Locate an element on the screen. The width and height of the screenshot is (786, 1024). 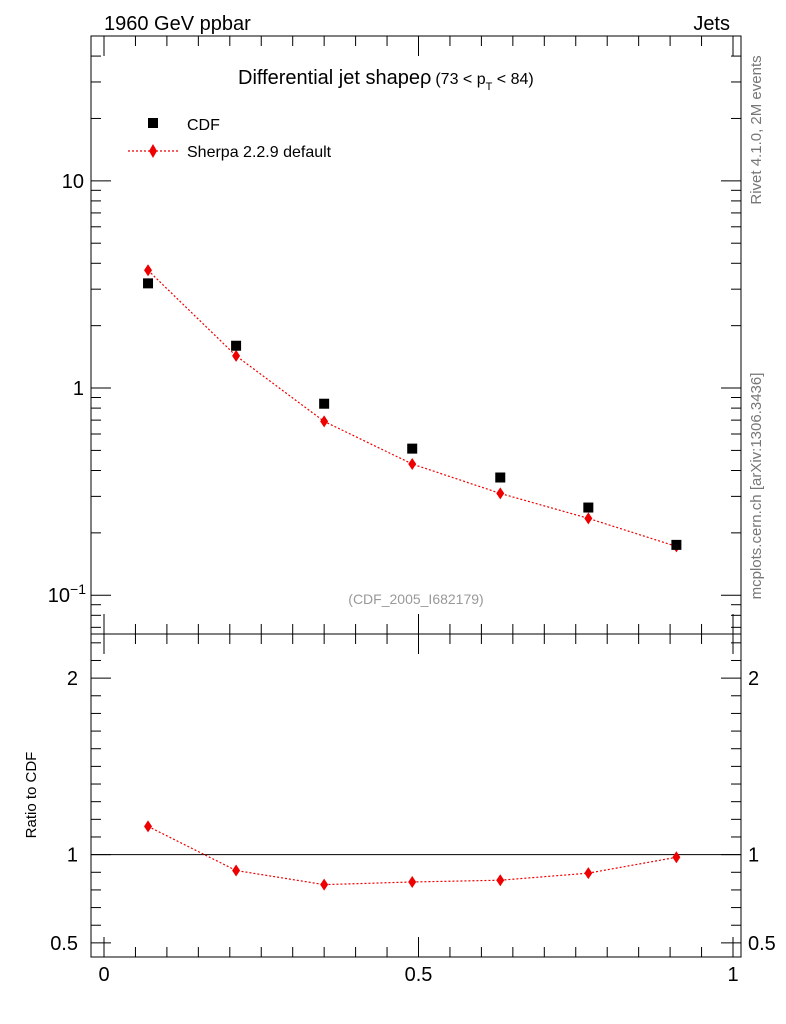
y-tick-label: 1 is located at coordinates (78, 389).